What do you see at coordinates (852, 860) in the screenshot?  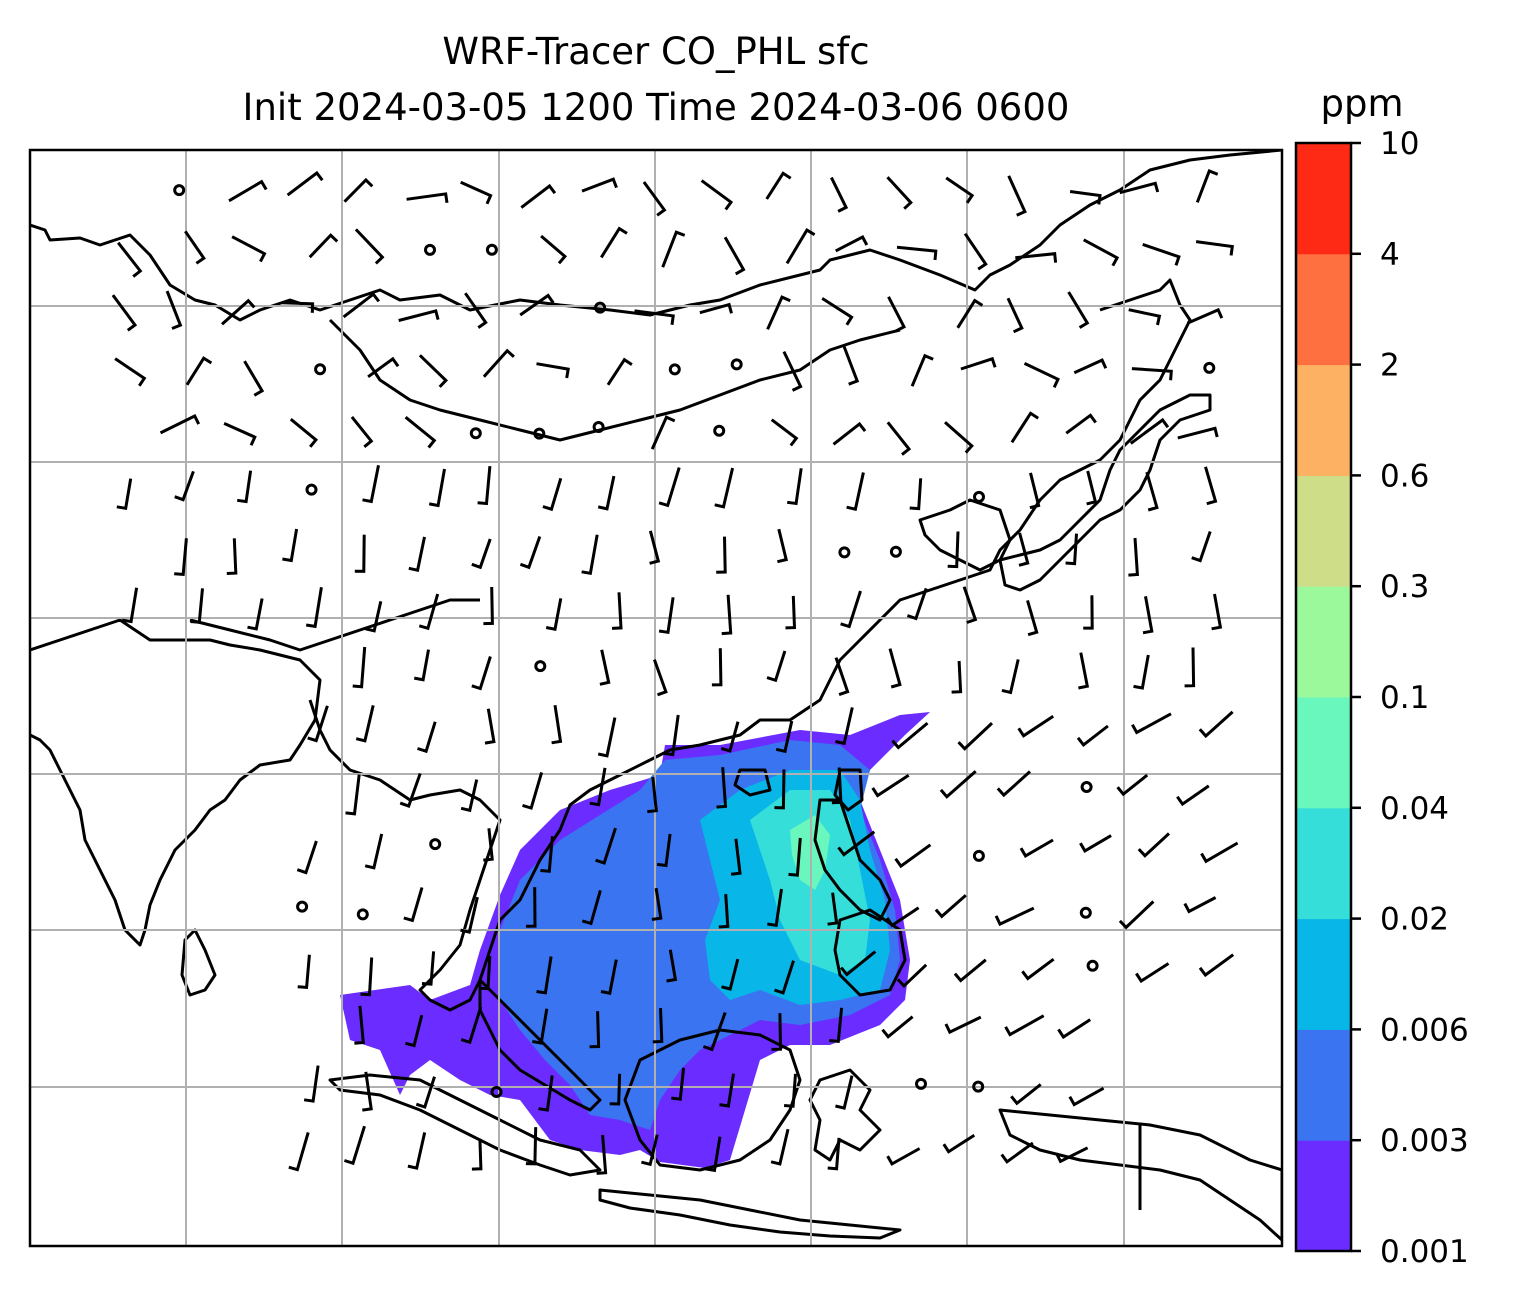 I see `coastline-philippines-luzon` at bounding box center [852, 860].